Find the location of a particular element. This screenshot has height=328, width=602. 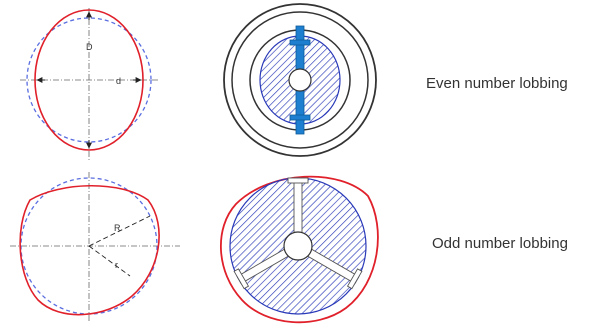

caption-odd-lobbing: Odd number lobbing is located at coordinates (500, 243).